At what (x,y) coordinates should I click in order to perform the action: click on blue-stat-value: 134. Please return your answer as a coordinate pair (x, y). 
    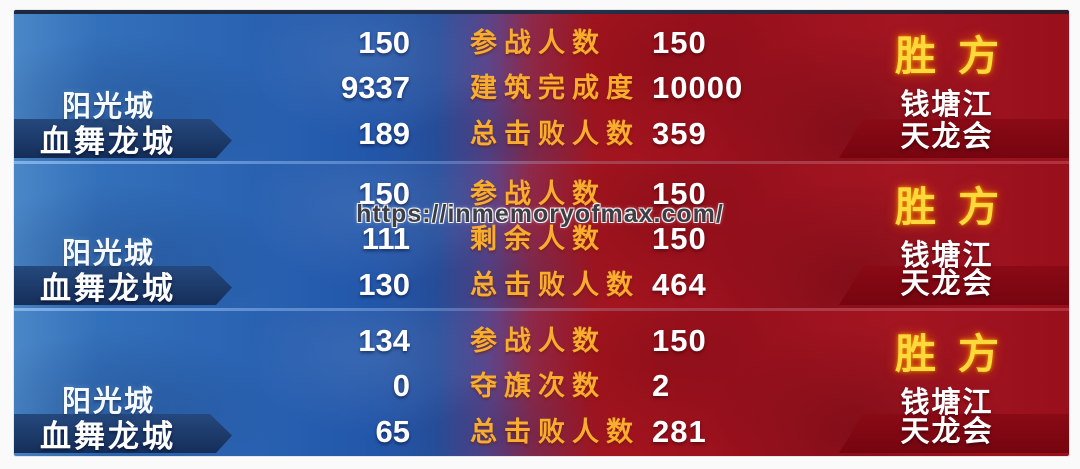
    Looking at the image, I should click on (384, 340).